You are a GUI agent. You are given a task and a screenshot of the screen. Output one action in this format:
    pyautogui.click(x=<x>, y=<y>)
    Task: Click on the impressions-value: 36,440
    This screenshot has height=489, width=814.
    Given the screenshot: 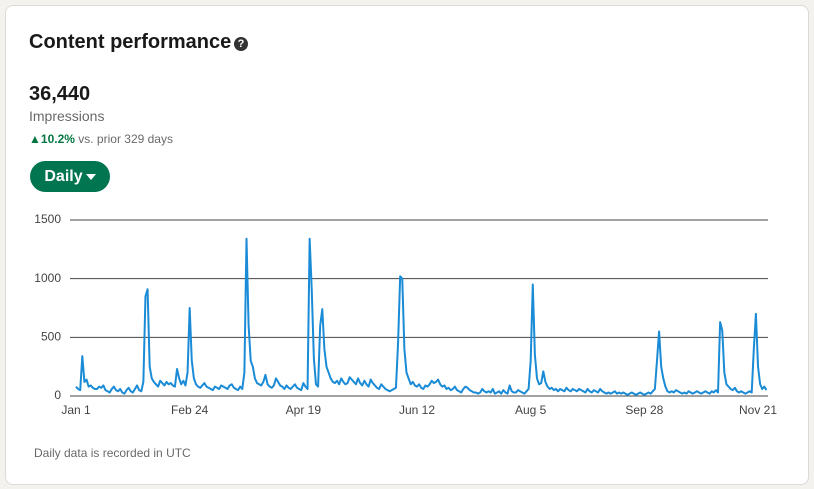 What is the action you would take?
    pyautogui.click(x=60, y=94)
    